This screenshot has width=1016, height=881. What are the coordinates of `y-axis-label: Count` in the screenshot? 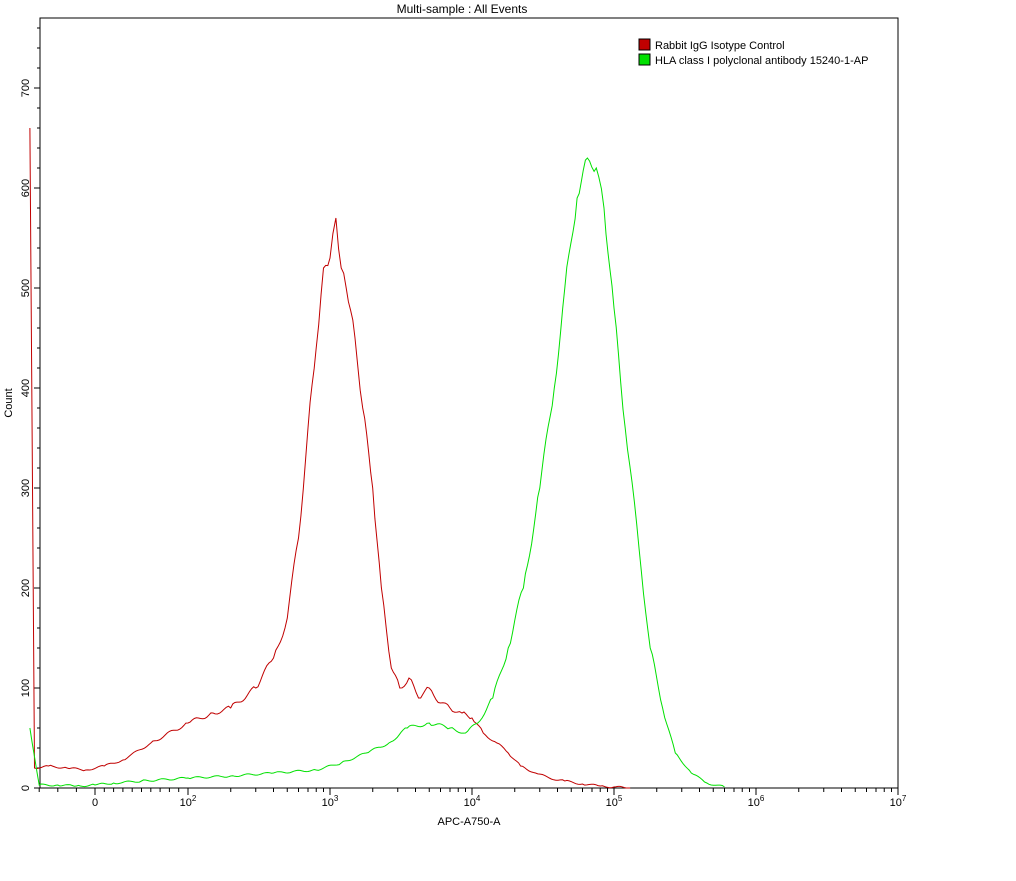 It's located at (9, 402).